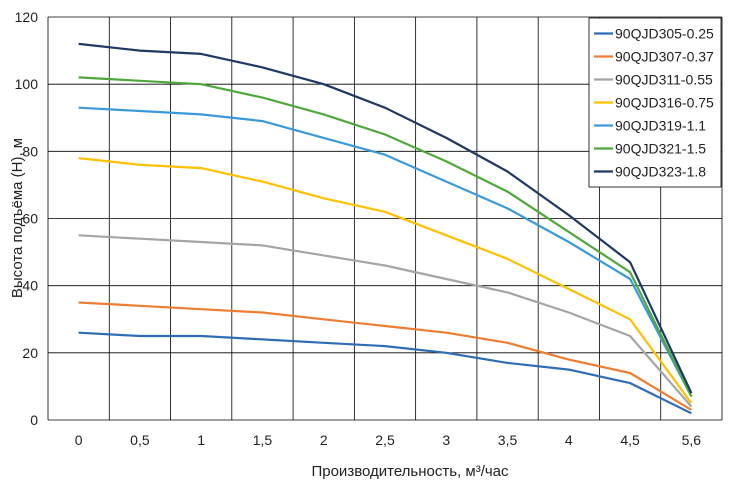 This screenshot has height=485, width=738. What do you see at coordinates (140, 440) in the screenshot?
I see `x-tick-label: 0,5` at bounding box center [140, 440].